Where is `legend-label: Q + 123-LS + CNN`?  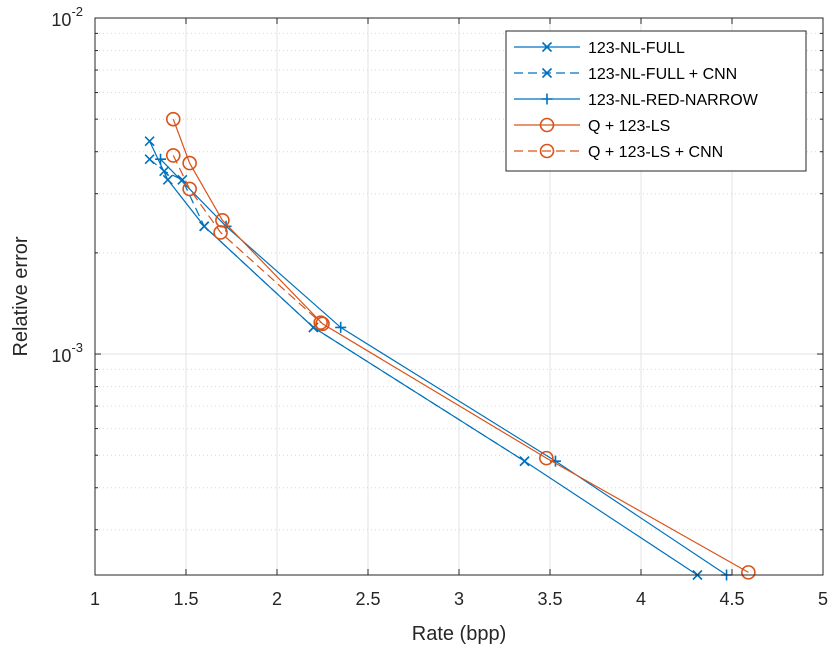 legend-label: Q + 123-LS + CNN is located at coordinates (655, 152).